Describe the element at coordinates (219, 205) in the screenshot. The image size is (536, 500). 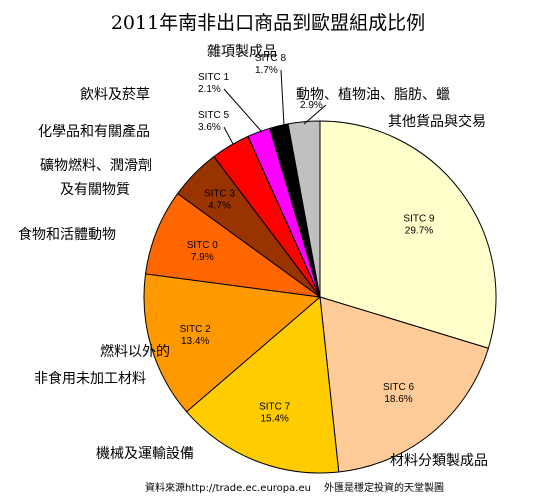
I see `slice-percent-label: 4.7%` at that location.